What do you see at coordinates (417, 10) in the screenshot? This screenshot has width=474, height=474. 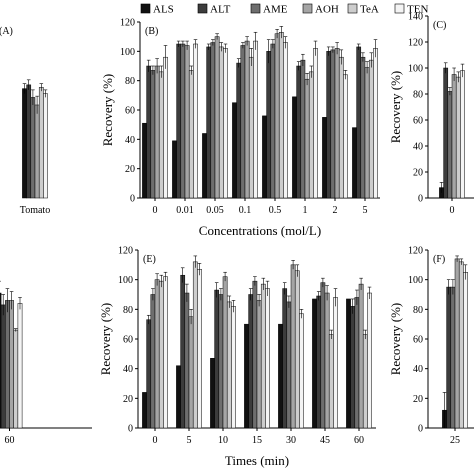 I see `legend-label-ten: TEN` at bounding box center [417, 10].